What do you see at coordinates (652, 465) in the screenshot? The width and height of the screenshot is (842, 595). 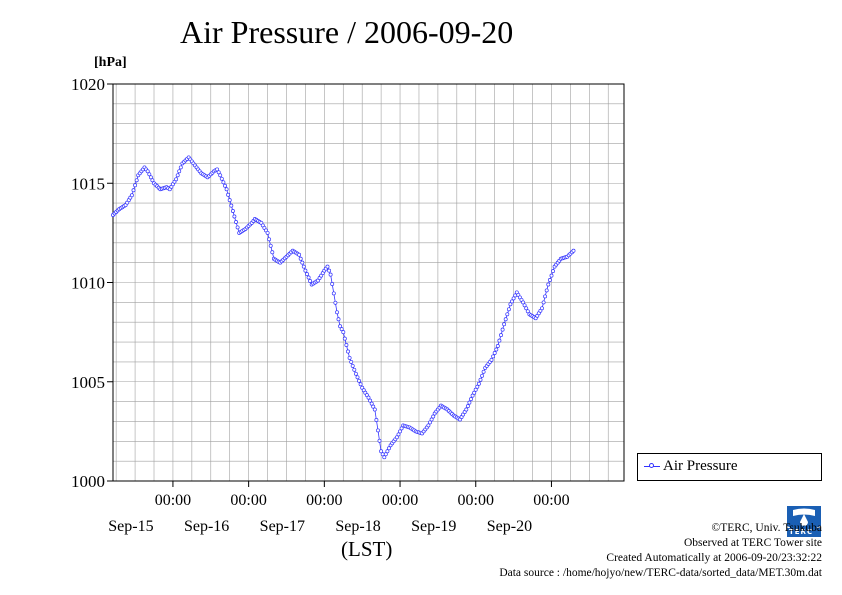 I see `legend-swatch` at bounding box center [652, 465].